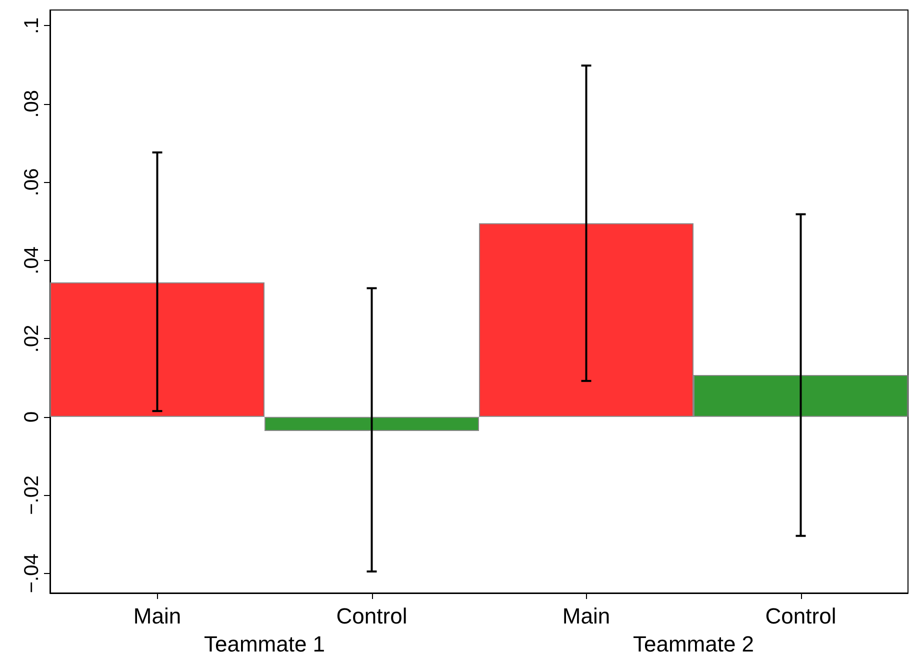 The image size is (910, 658). What do you see at coordinates (32, 416) in the screenshot?
I see `y-tick-label: 0` at bounding box center [32, 416].